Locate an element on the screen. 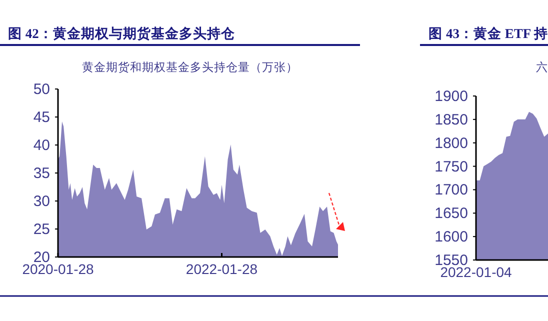 The width and height of the screenshot is (548, 321). y-tick-label: 1850 is located at coordinates (451, 119).